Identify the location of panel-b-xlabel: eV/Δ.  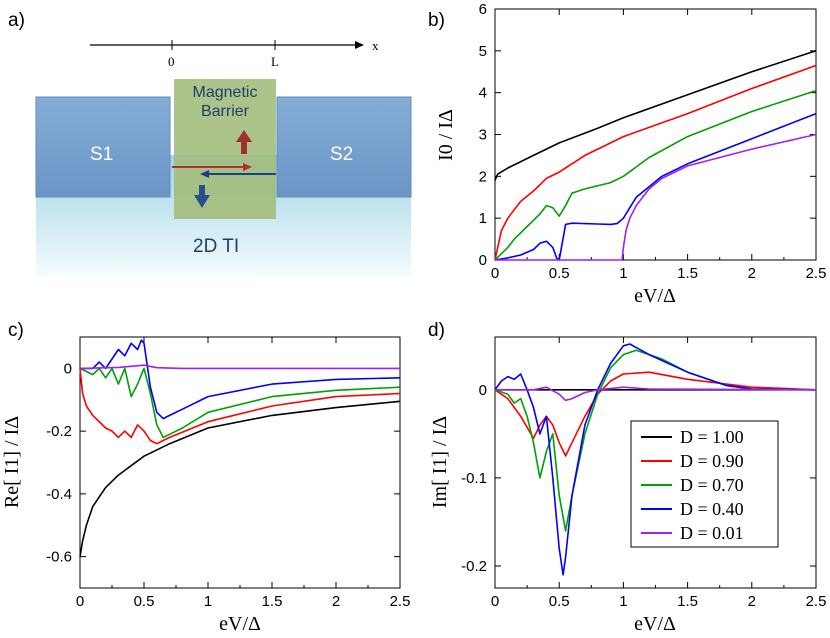
(655, 296).